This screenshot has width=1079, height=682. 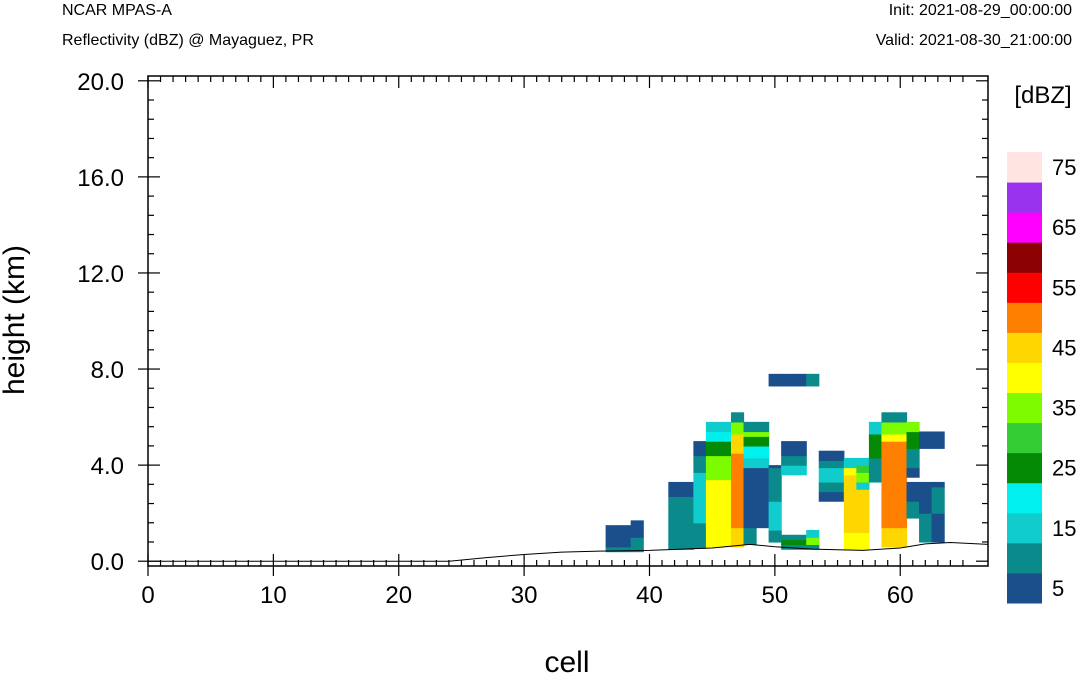 What do you see at coordinates (15, 320) in the screenshot?
I see `y-axis-title: height (km)` at bounding box center [15, 320].